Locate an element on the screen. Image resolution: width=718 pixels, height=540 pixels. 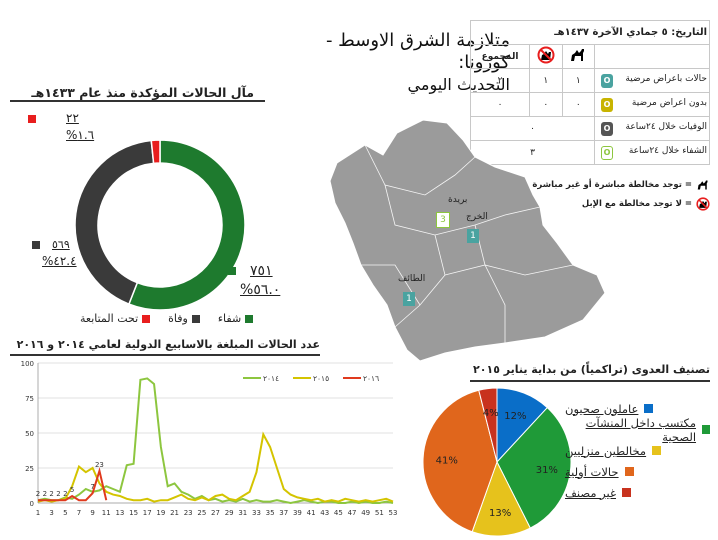
legend-item-death: وفاة is located at coordinates (184, 318).